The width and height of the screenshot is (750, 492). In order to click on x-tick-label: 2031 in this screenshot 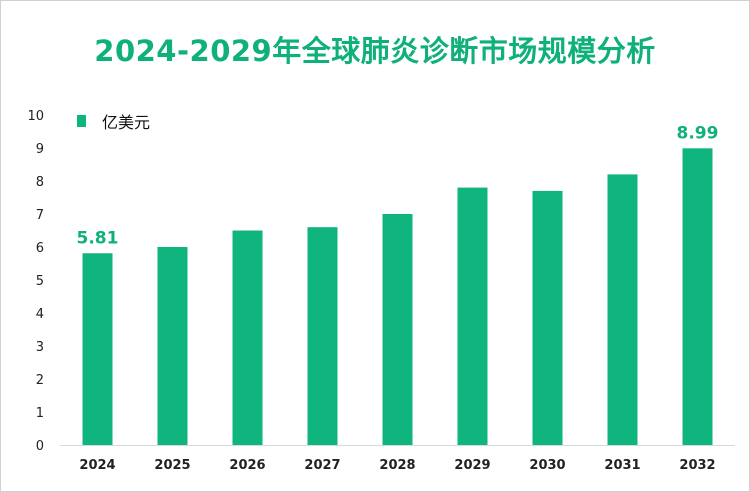, I will do `click(622, 465)`.